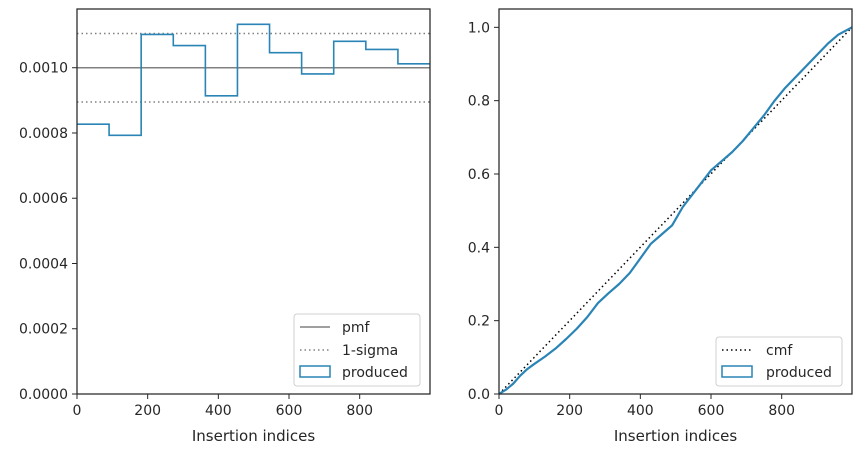 This screenshot has width=861, height=453. What do you see at coordinates (640, 411) in the screenshot?
I see `right-x-tick-label: 400` at bounding box center [640, 411].